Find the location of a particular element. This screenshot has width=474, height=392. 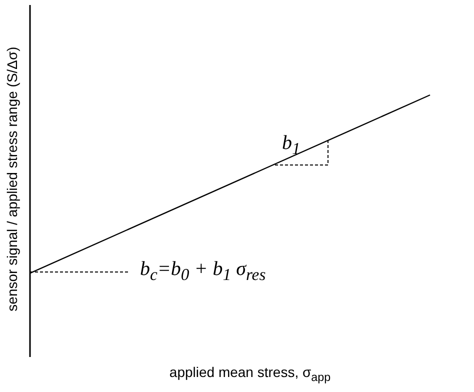

x-axis-title: applied mean stress, σ$_{app}$ is located at coordinates (250, 374).